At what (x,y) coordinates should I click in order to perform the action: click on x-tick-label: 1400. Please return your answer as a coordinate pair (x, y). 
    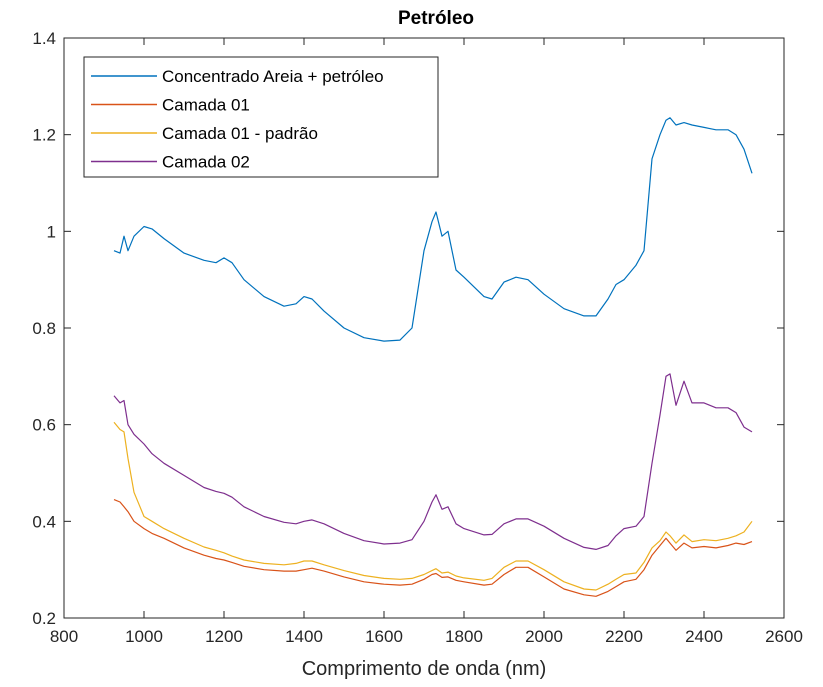
    Looking at the image, I should click on (304, 636).